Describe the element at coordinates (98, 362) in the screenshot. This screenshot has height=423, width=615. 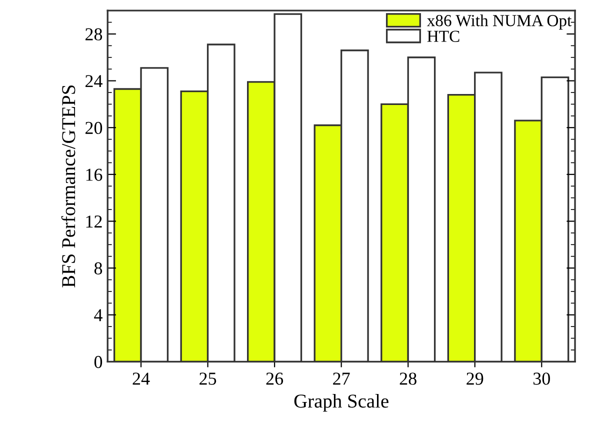
I see `y-tick-label: 0` at that location.